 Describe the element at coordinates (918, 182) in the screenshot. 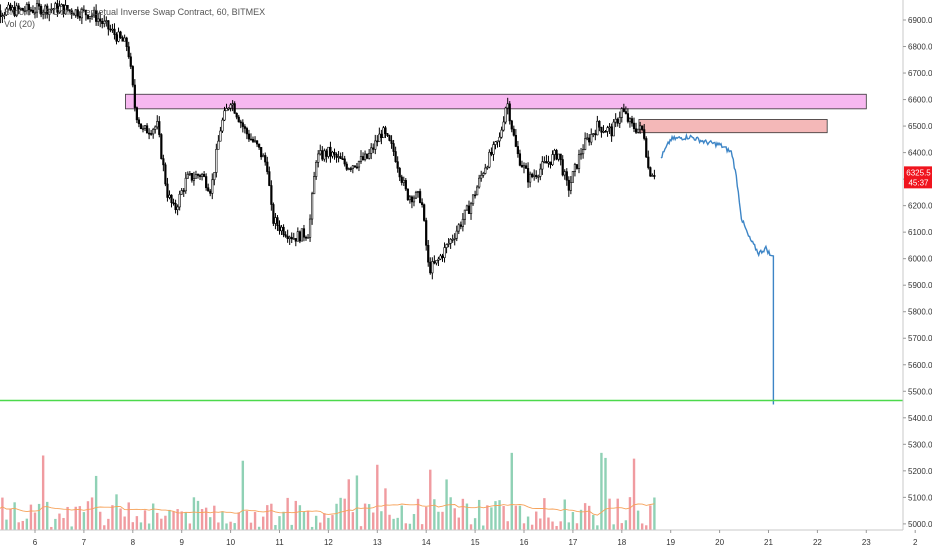

I see `countdown-label: 45:37` at that location.